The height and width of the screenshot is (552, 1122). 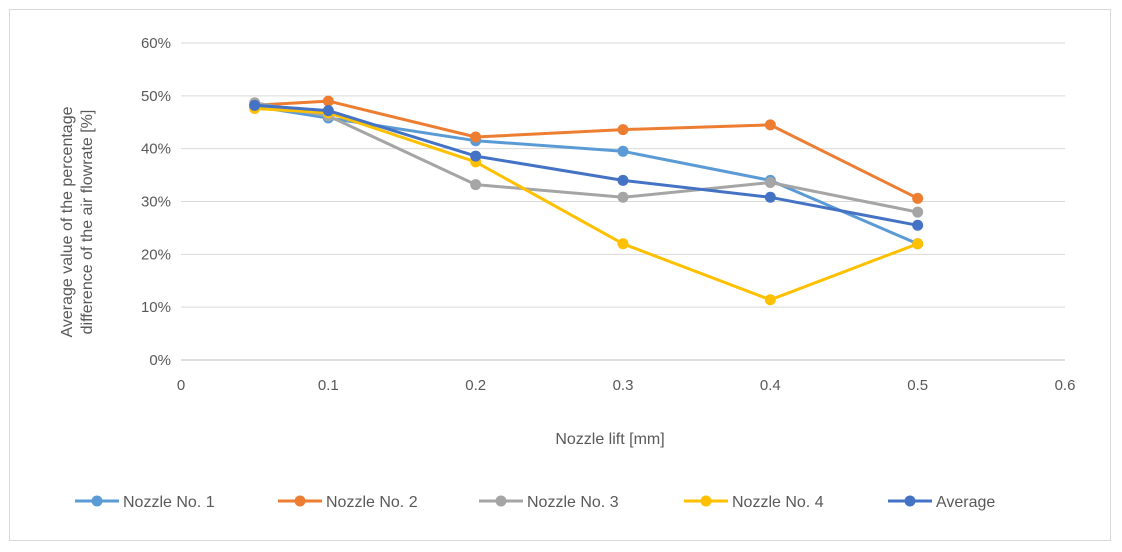 I want to click on legend-label: Nozzle No. 1, so click(x=169, y=502).